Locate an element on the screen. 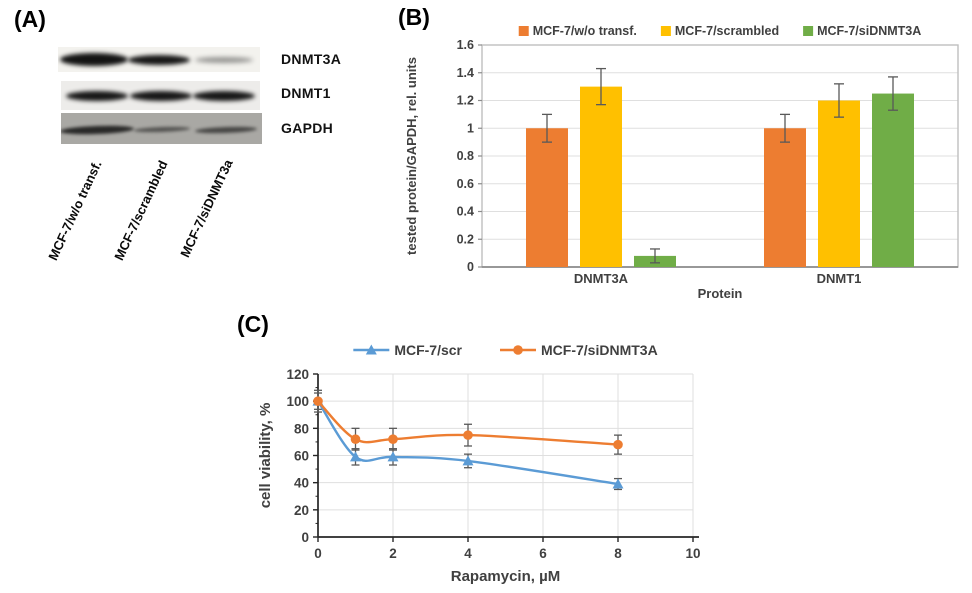  svg-text: 40 is located at coordinates (301, 483).